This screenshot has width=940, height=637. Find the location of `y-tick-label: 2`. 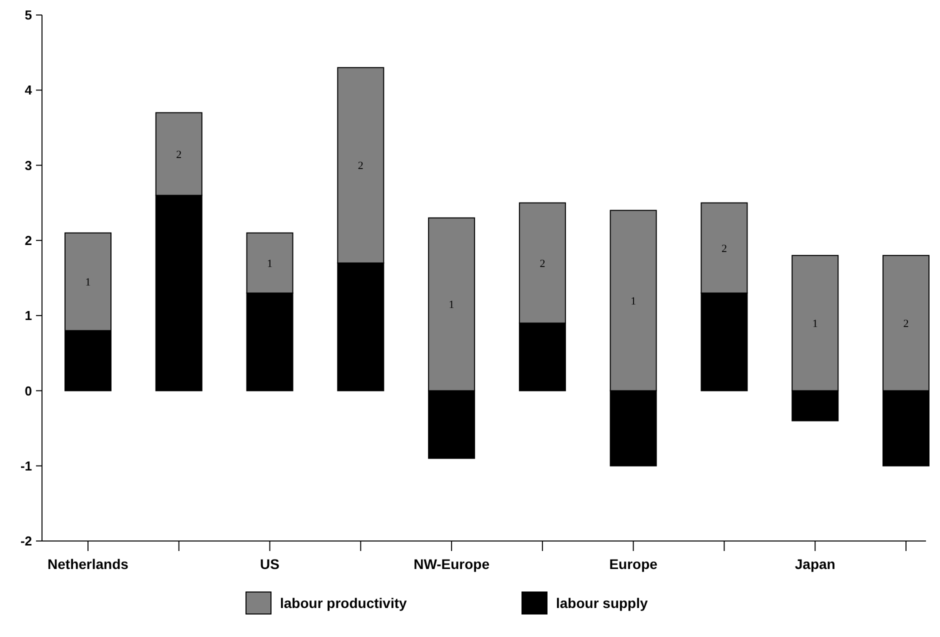

y-tick-label: 2 is located at coordinates (28, 240).